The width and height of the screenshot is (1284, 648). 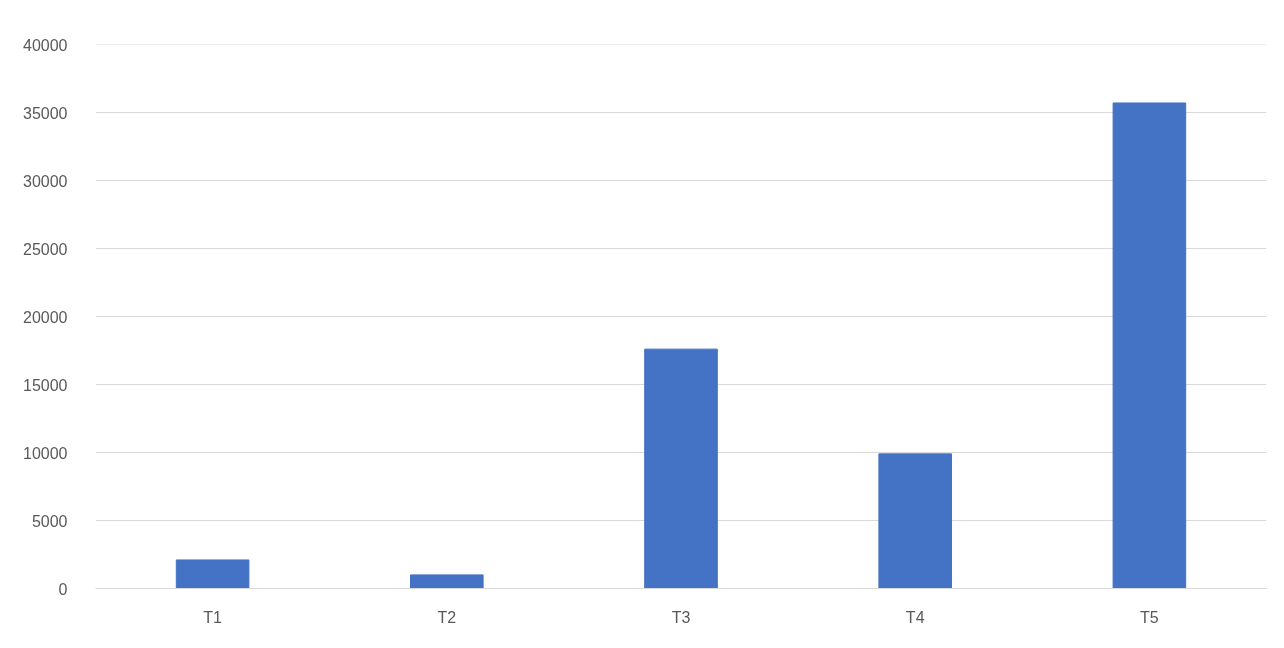 I want to click on y-tick-label: 15000, so click(x=45, y=385).